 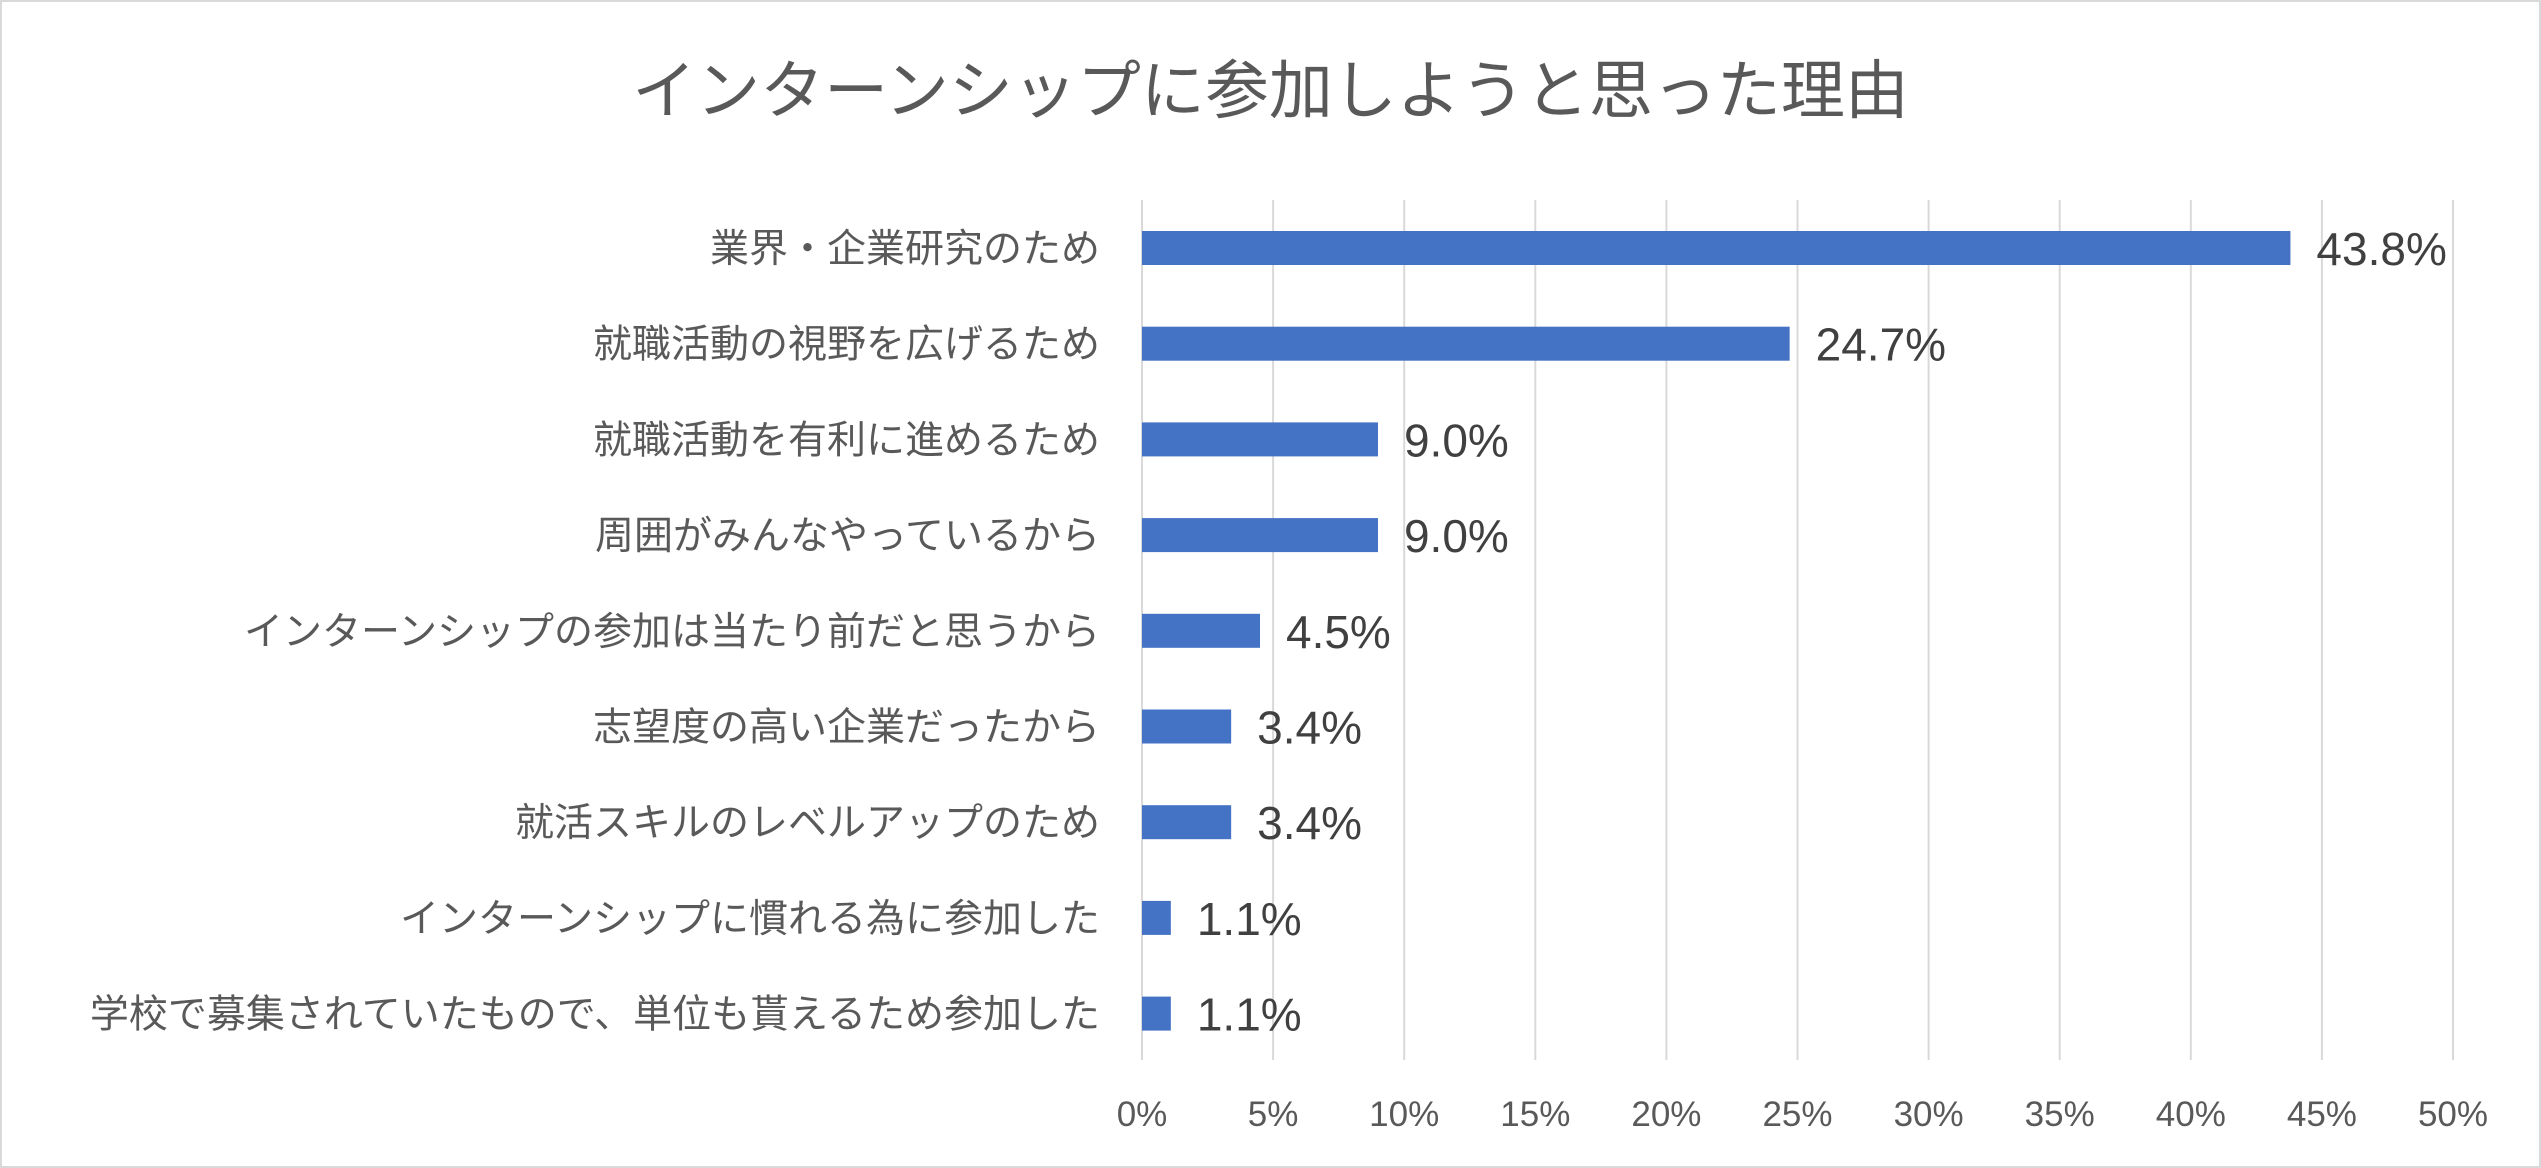 I want to click on x-tick-label: 5%, so click(x=1273, y=1114).